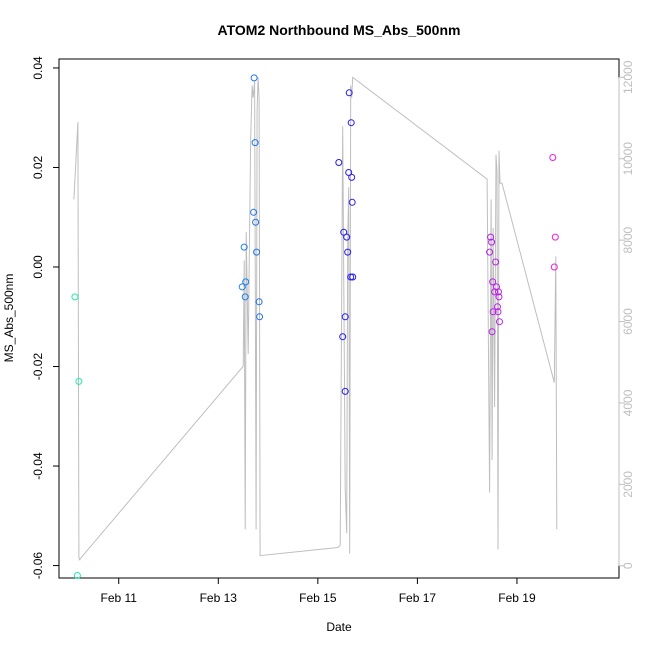 The image size is (650, 650). Describe the element at coordinates (9, 318) in the screenshot. I see `y-axis-label: MS_Abs_500nm` at that location.